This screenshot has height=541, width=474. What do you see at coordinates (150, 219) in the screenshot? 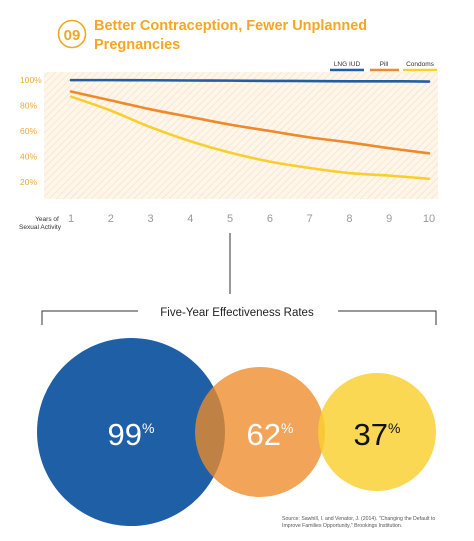
I see `x-tick-label: 3` at bounding box center [150, 219].